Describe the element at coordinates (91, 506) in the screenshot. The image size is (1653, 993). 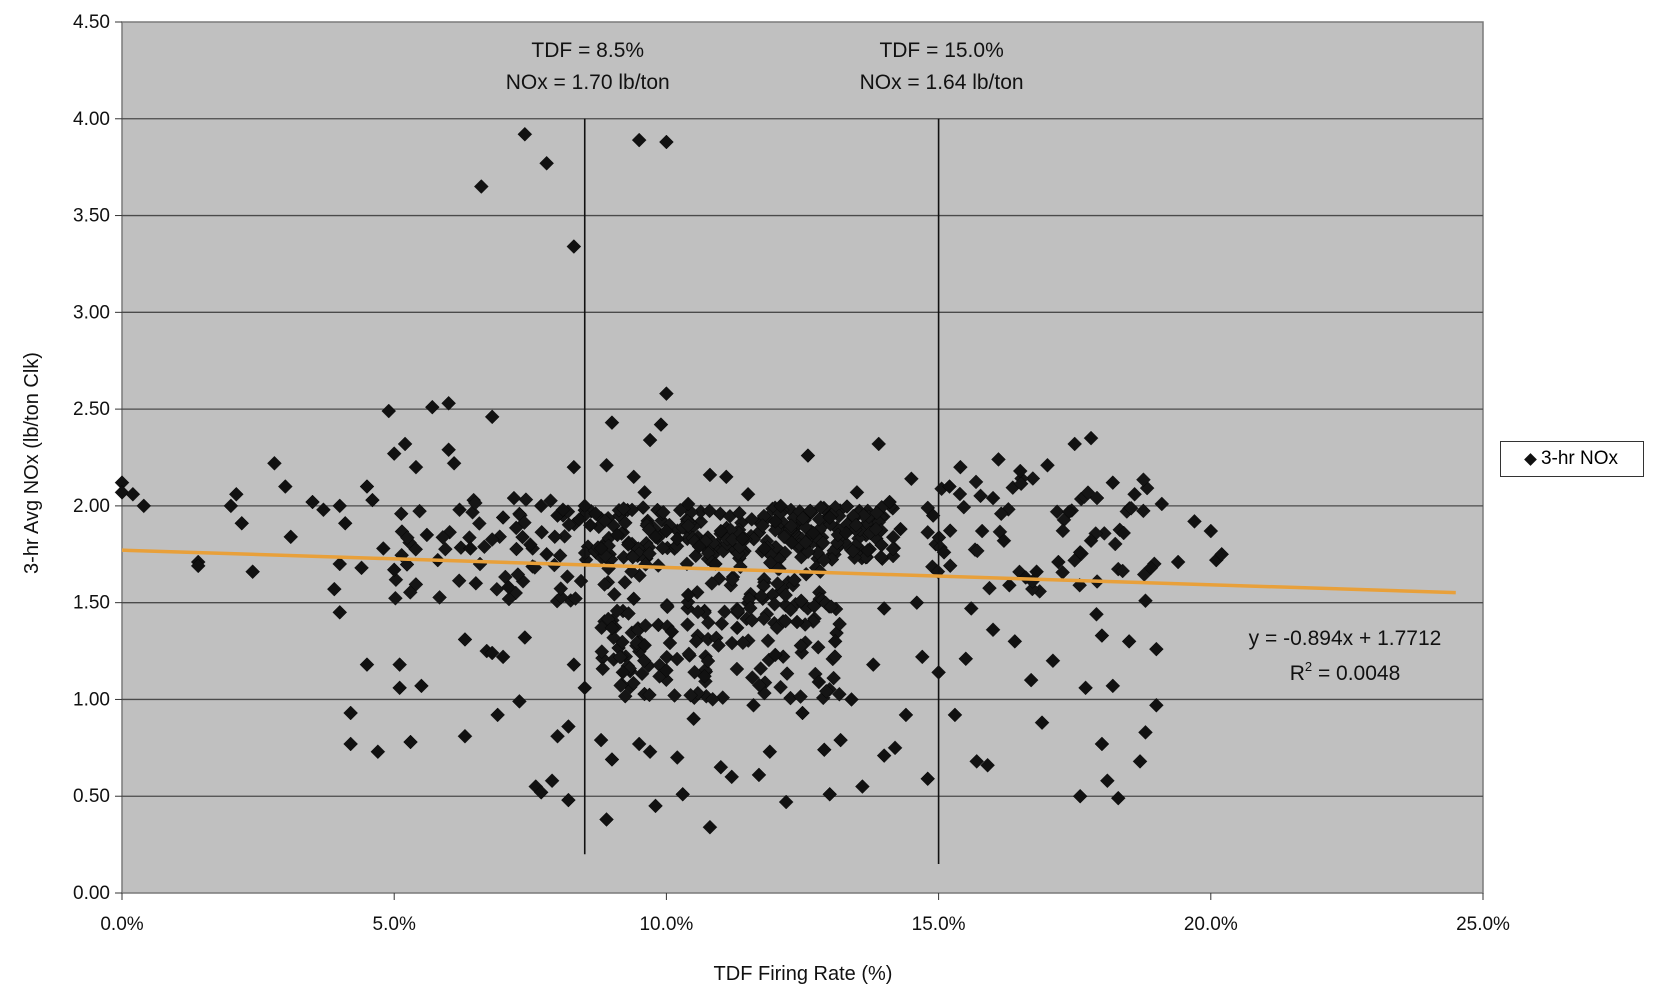
I see `y-tick-label: 2.00` at that location.